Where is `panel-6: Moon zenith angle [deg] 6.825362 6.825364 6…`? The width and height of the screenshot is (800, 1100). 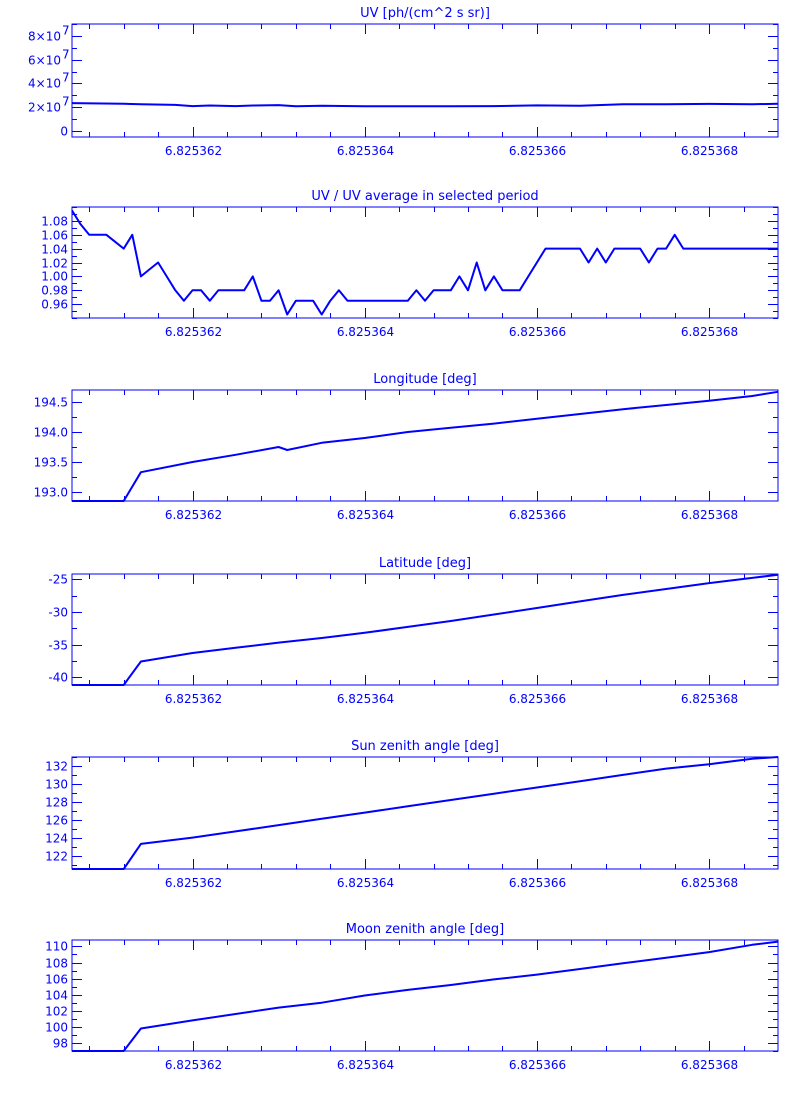 panel-6: Moon zenith angle [deg] 6.825362 6.825364 6… is located at coordinates (412, 997).